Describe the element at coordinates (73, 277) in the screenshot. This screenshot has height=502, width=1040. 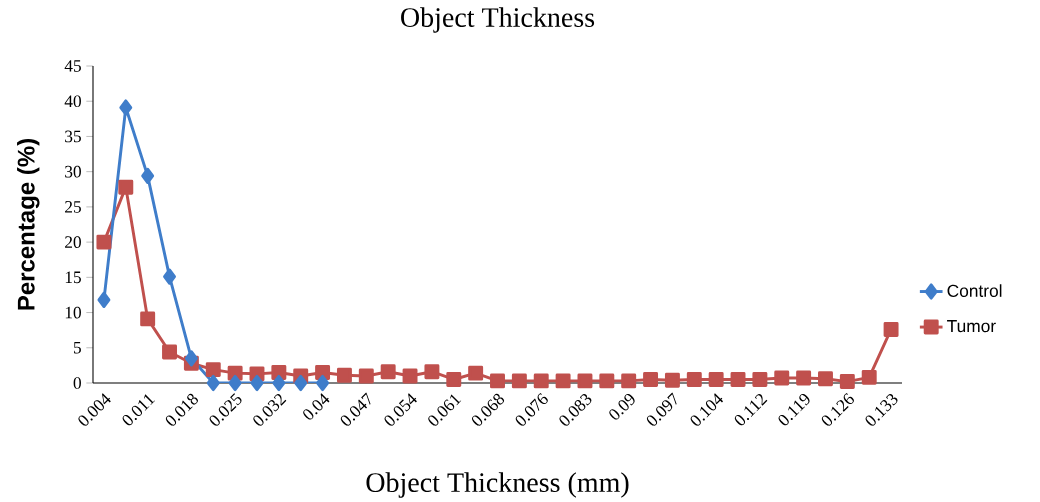
I see `y-tick-label: 15` at that location.